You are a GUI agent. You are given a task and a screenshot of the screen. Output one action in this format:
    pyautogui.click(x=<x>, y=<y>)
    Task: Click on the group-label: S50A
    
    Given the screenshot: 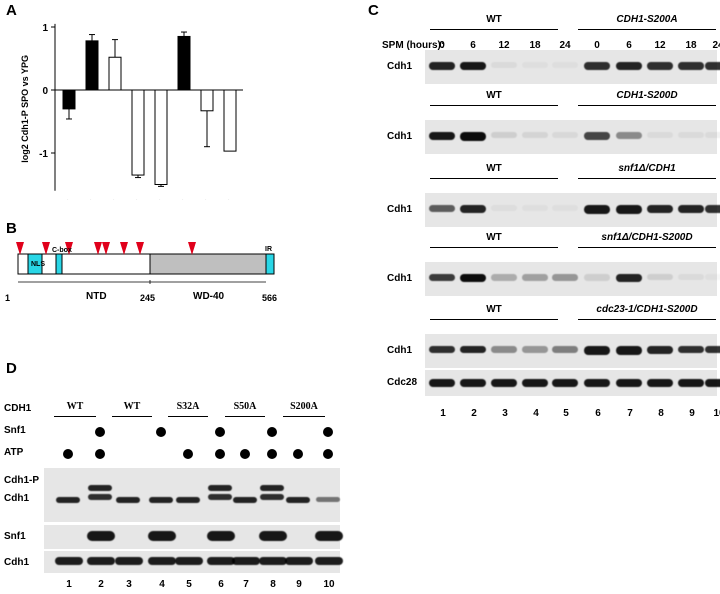 What is the action you would take?
    pyautogui.click(x=245, y=406)
    